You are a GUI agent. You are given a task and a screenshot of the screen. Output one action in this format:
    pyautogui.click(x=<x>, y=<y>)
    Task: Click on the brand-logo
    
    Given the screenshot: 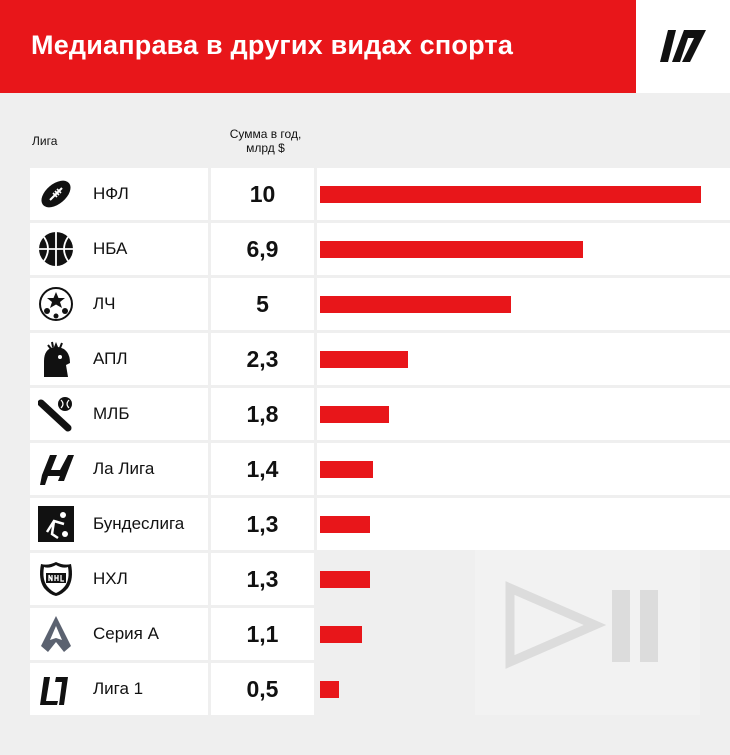 What is the action you would take?
    pyautogui.click(x=683, y=46)
    